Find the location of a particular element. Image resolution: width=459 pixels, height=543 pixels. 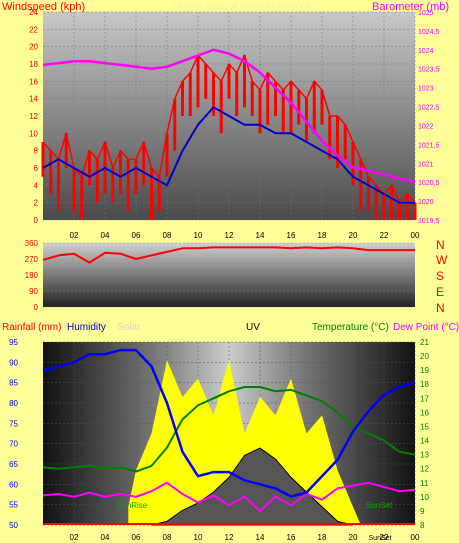

top-x-tick-label: 06 is located at coordinates (136, 235).